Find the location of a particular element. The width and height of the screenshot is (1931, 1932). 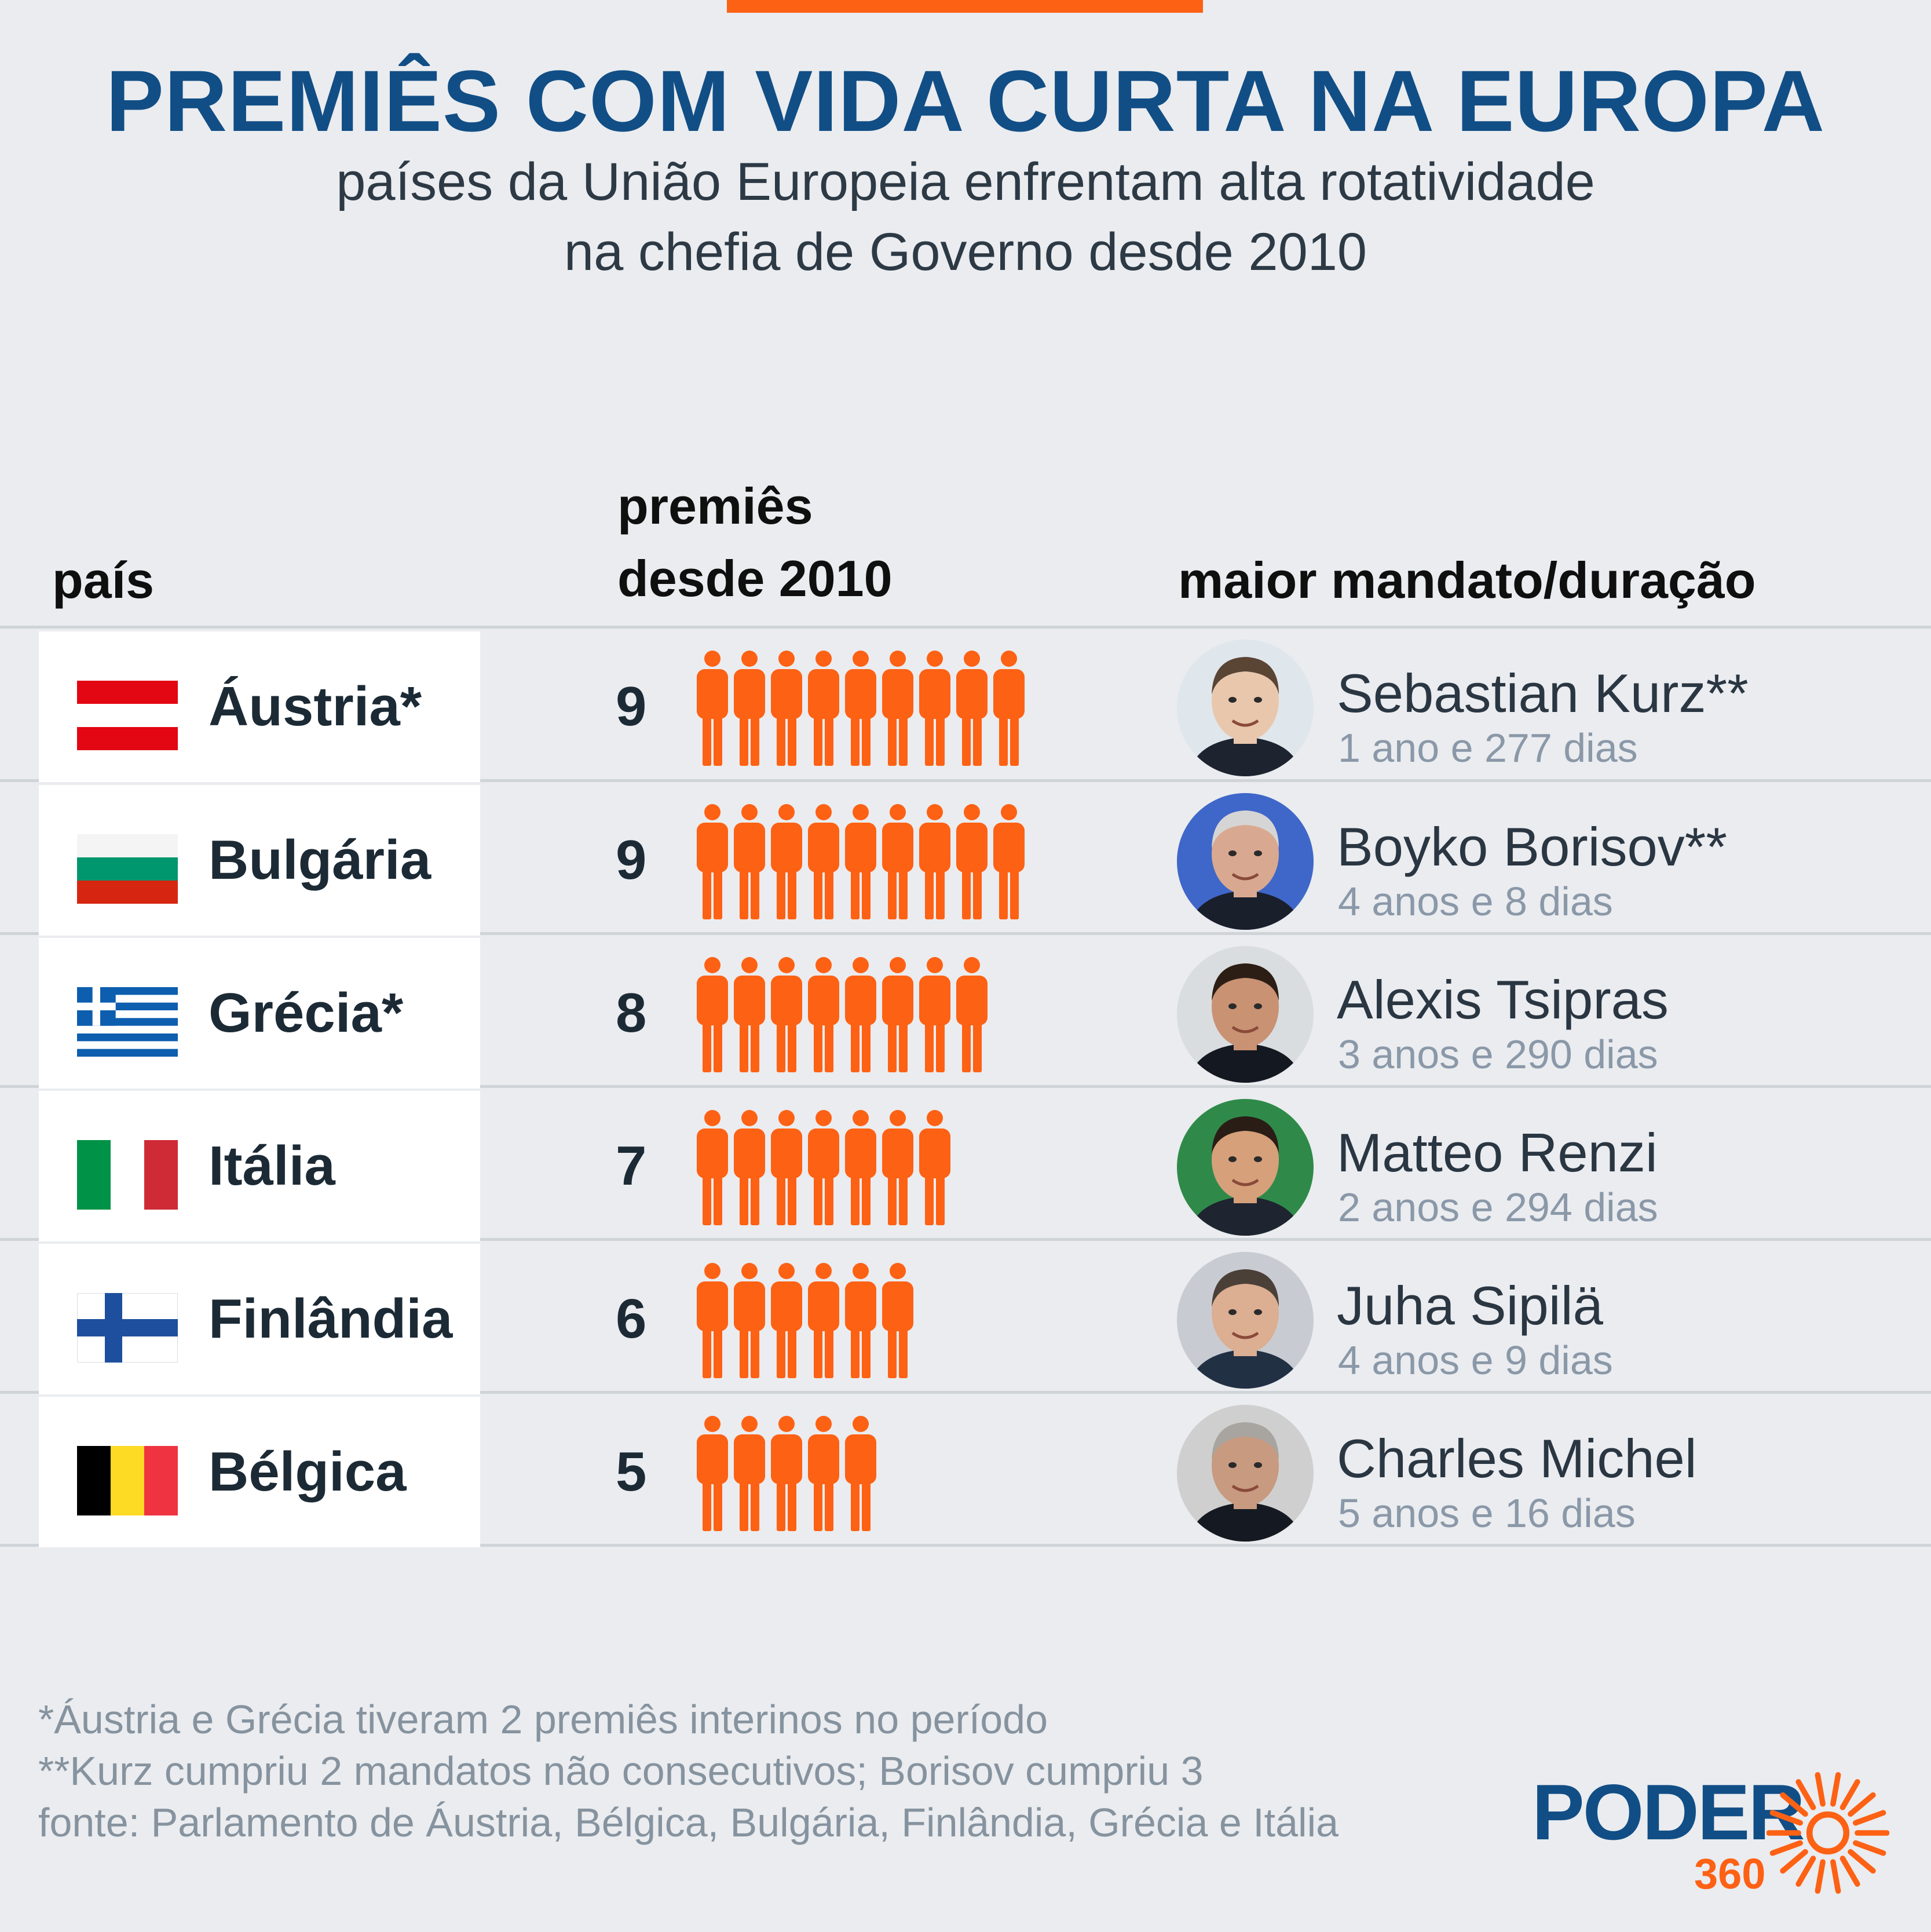

table-row: Bulgária 9 Boyko Borisov** 4 anos e 8 dias is located at coordinates (965, 861).